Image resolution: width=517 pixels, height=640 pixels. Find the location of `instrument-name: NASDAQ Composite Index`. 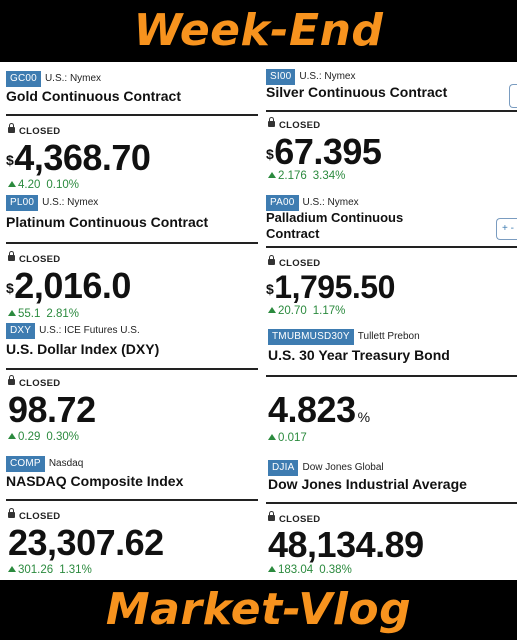

instrument-name: NASDAQ Composite Index is located at coordinates (95, 481).